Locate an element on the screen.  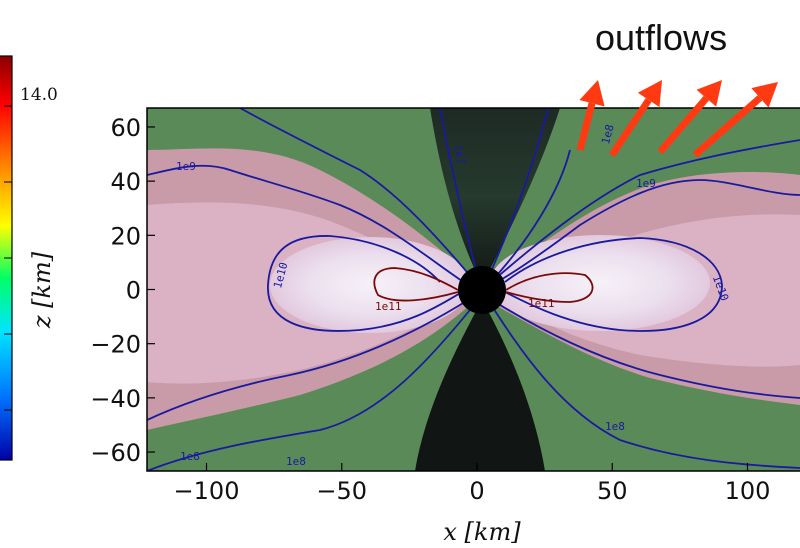
outflows-annotation: outflows is located at coordinates (661, 37).